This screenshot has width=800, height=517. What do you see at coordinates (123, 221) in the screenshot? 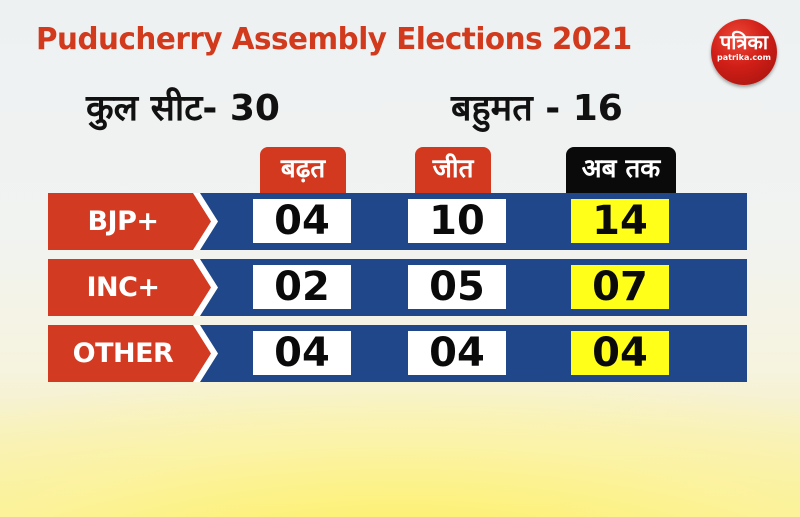
I see `party-name: BJP+` at bounding box center [123, 221].